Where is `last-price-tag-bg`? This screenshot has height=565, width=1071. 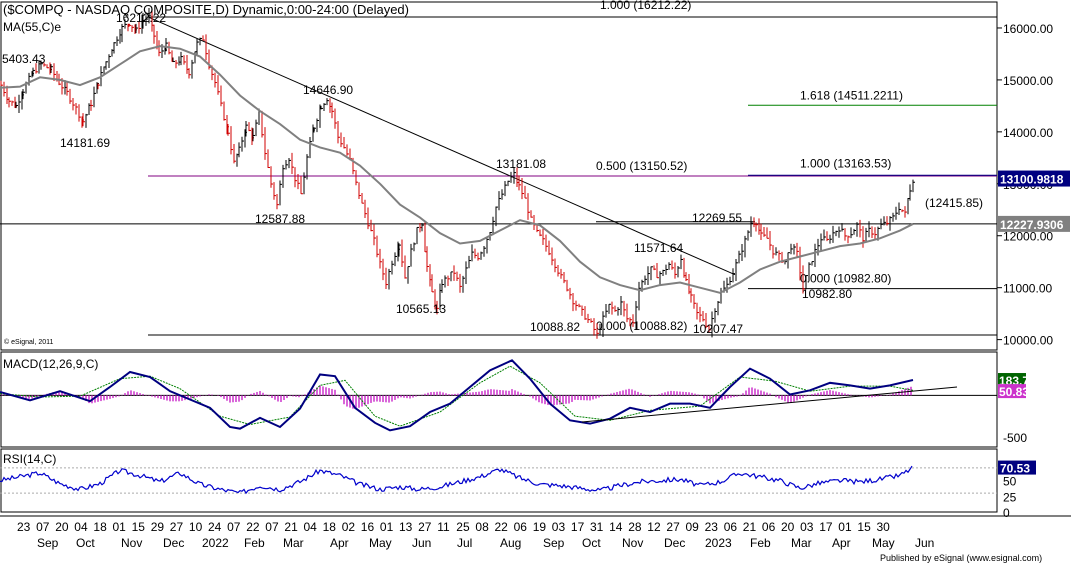 last-price-tag-bg is located at coordinates (1034, 178).